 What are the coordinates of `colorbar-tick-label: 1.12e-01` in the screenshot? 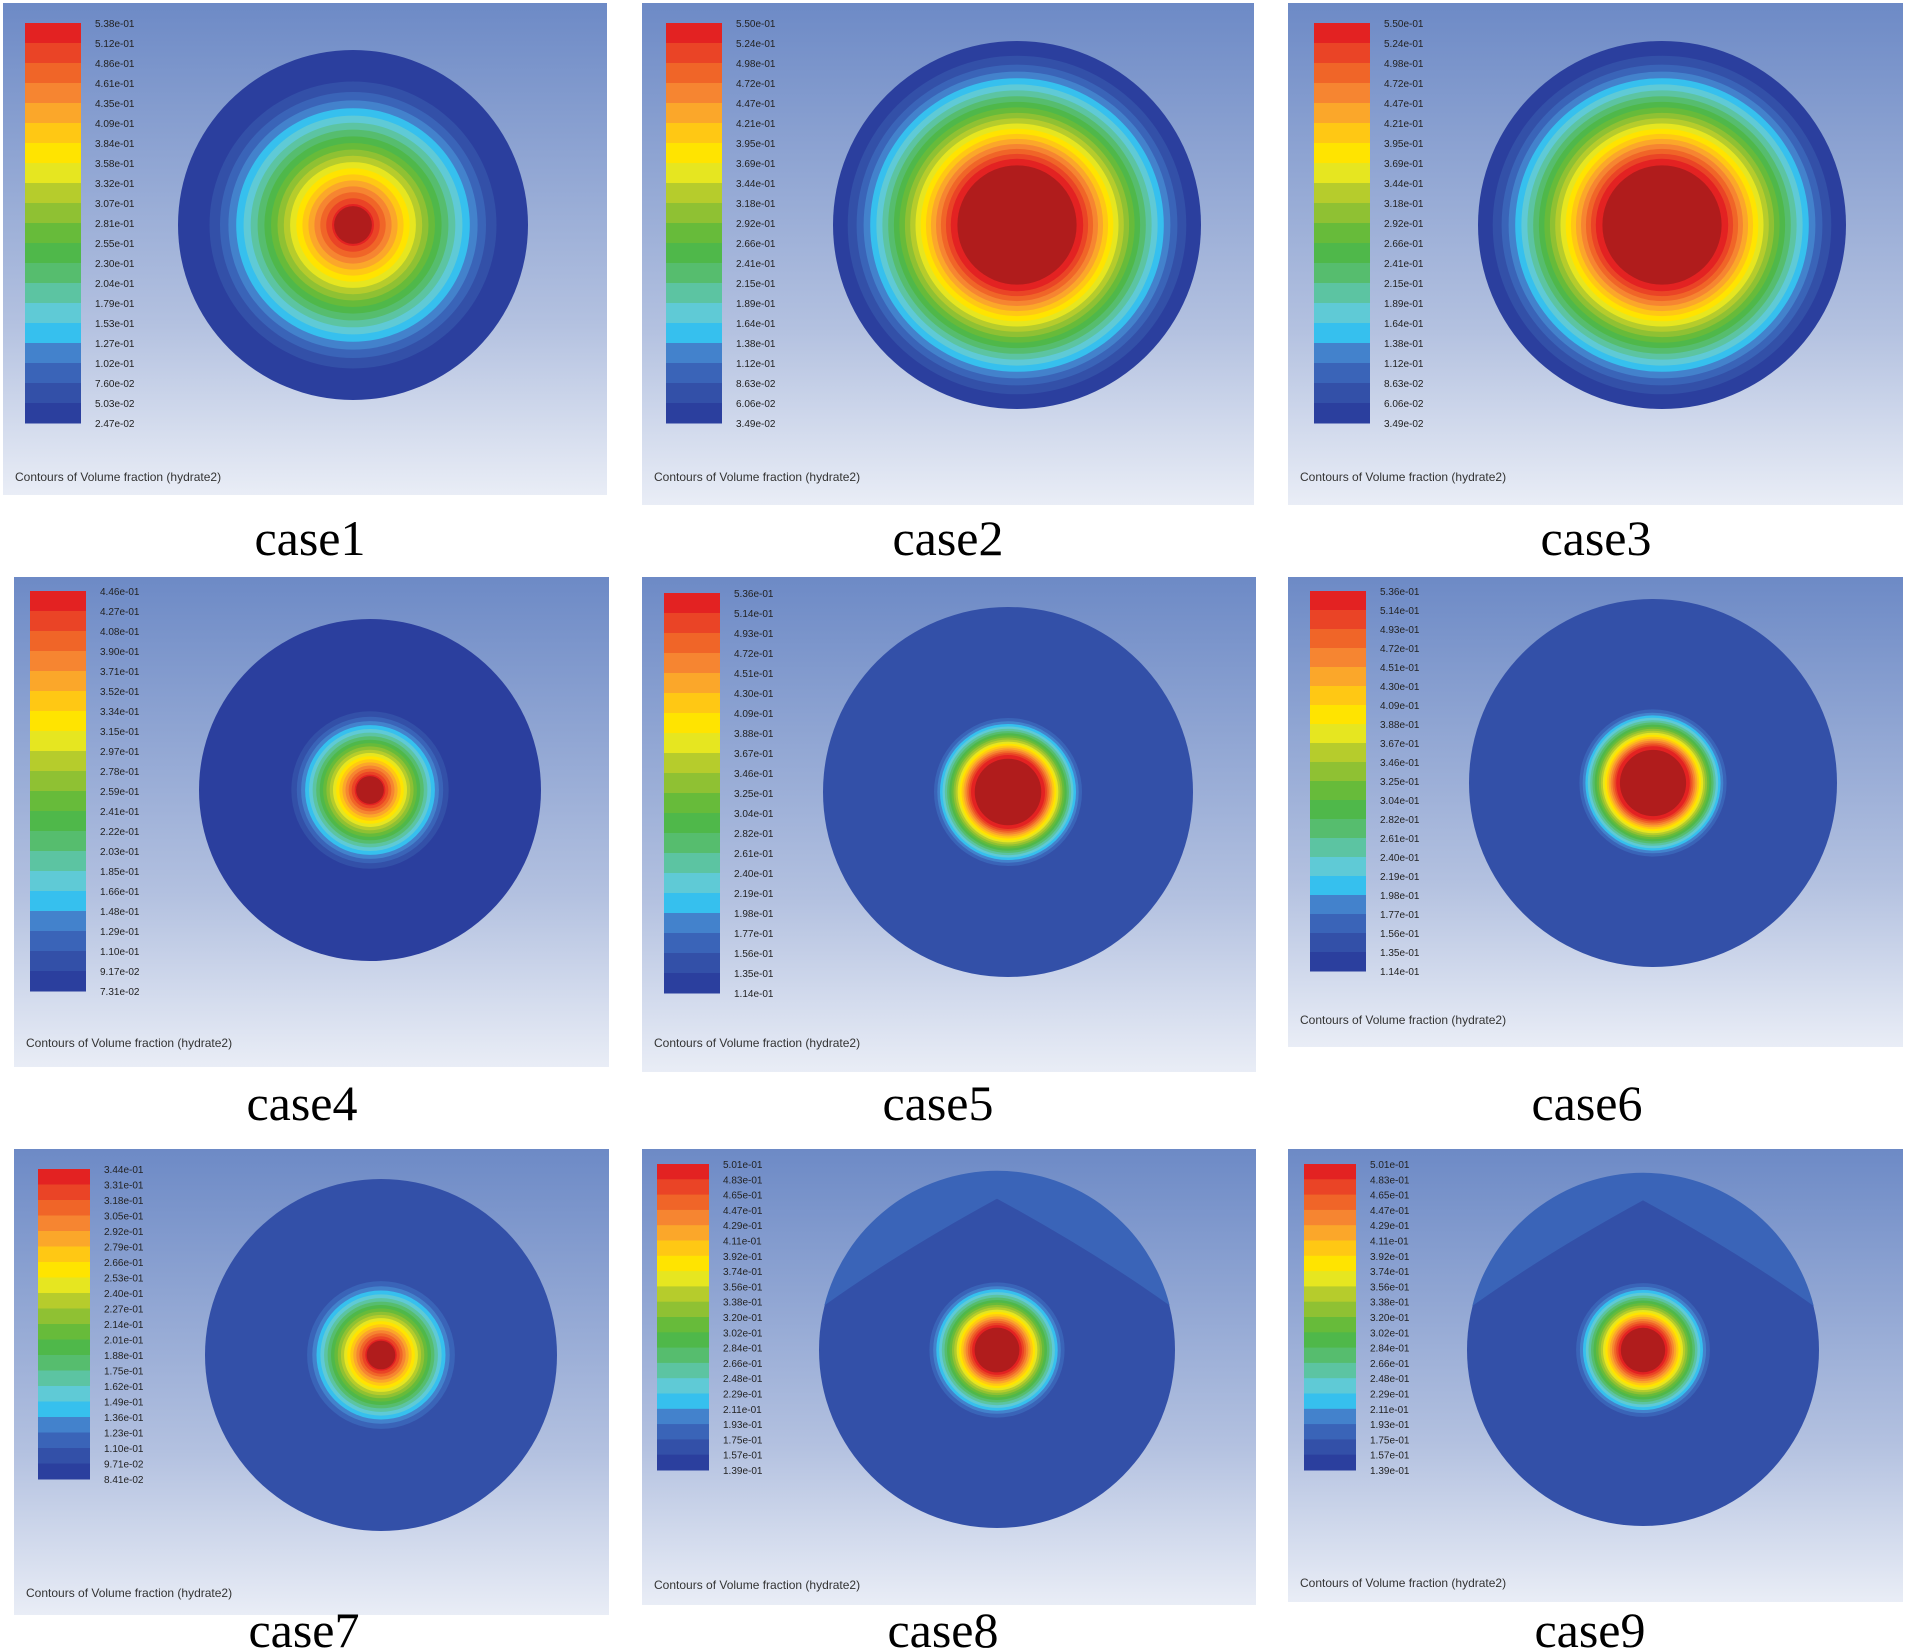 It's located at (756, 364).